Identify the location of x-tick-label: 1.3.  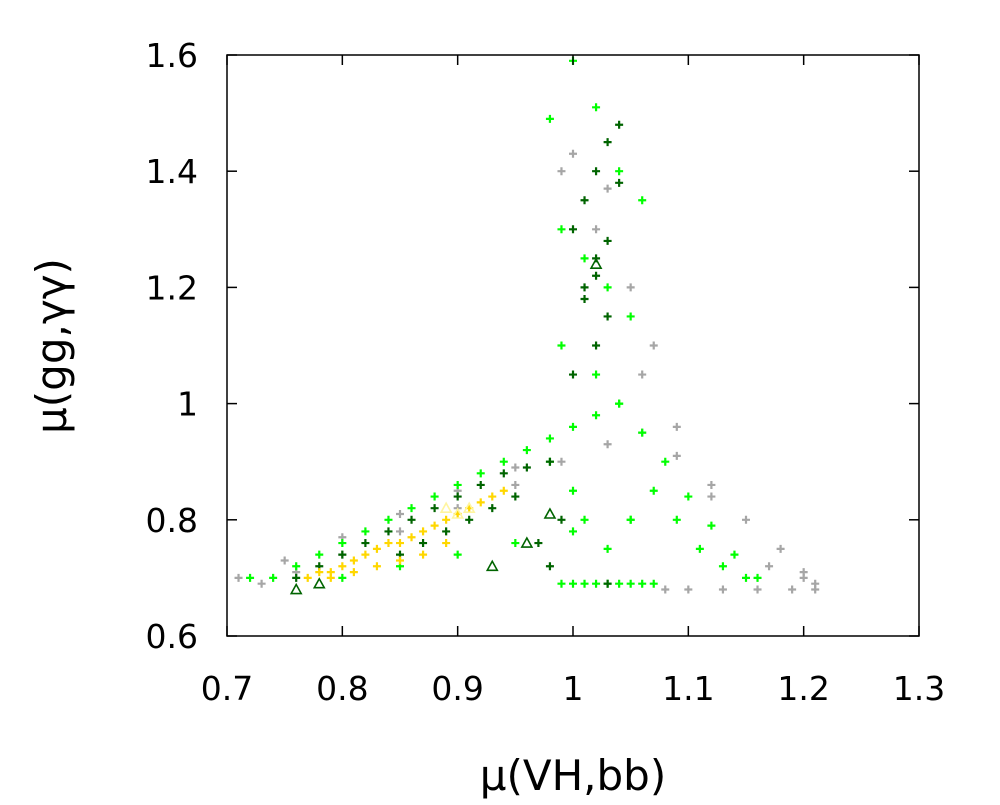
(919, 688).